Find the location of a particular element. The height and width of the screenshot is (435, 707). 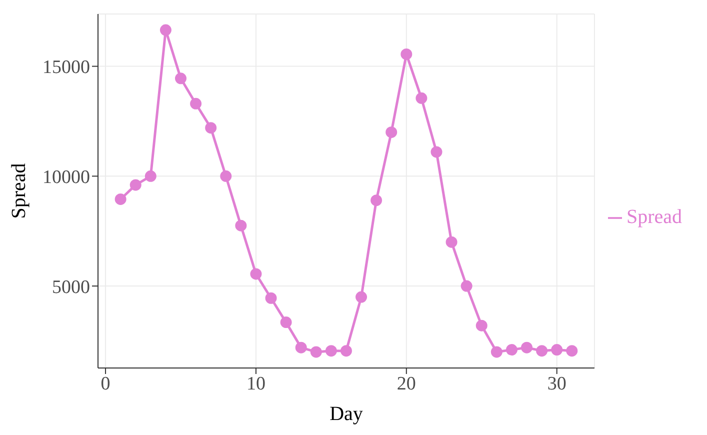

y-tick-label: 5000 is located at coordinates (71, 287).